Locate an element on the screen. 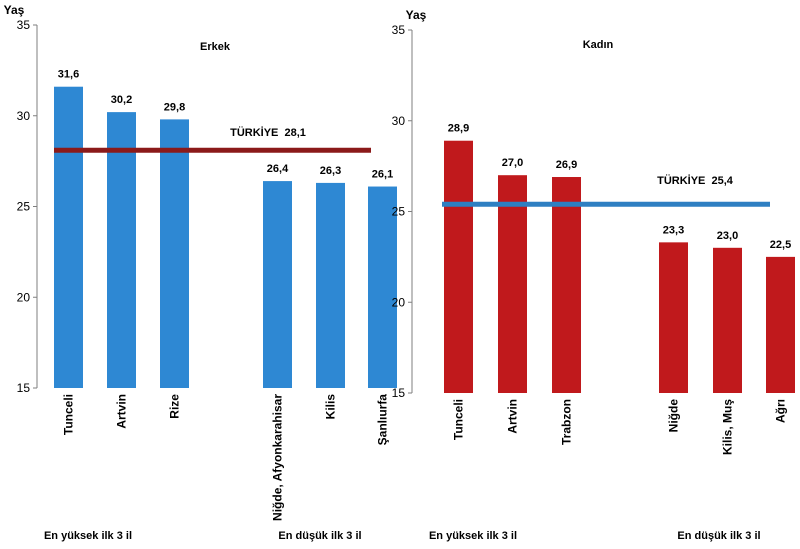 This screenshot has width=800, height=549. kadin-y-tick-label: 35 is located at coordinates (399, 30).